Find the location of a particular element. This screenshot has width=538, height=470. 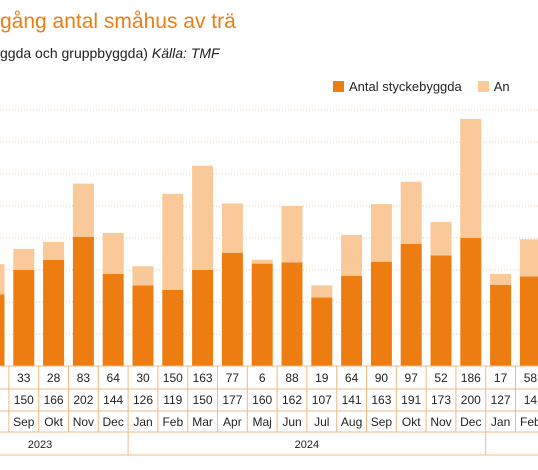

legend: Antal styckebyggda An is located at coordinates (429, 86).